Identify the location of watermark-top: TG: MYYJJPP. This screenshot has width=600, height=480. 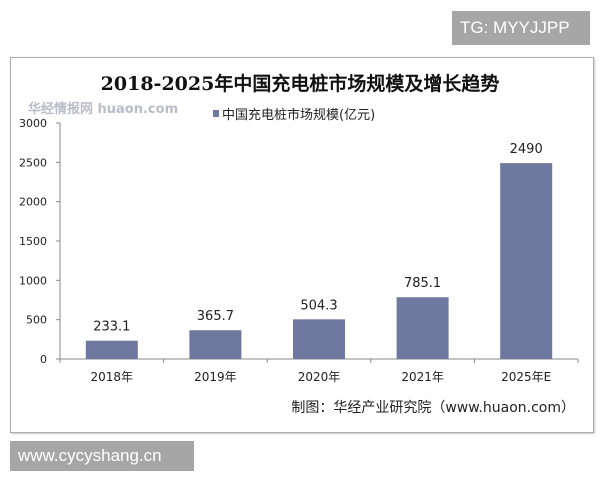
(521, 28).